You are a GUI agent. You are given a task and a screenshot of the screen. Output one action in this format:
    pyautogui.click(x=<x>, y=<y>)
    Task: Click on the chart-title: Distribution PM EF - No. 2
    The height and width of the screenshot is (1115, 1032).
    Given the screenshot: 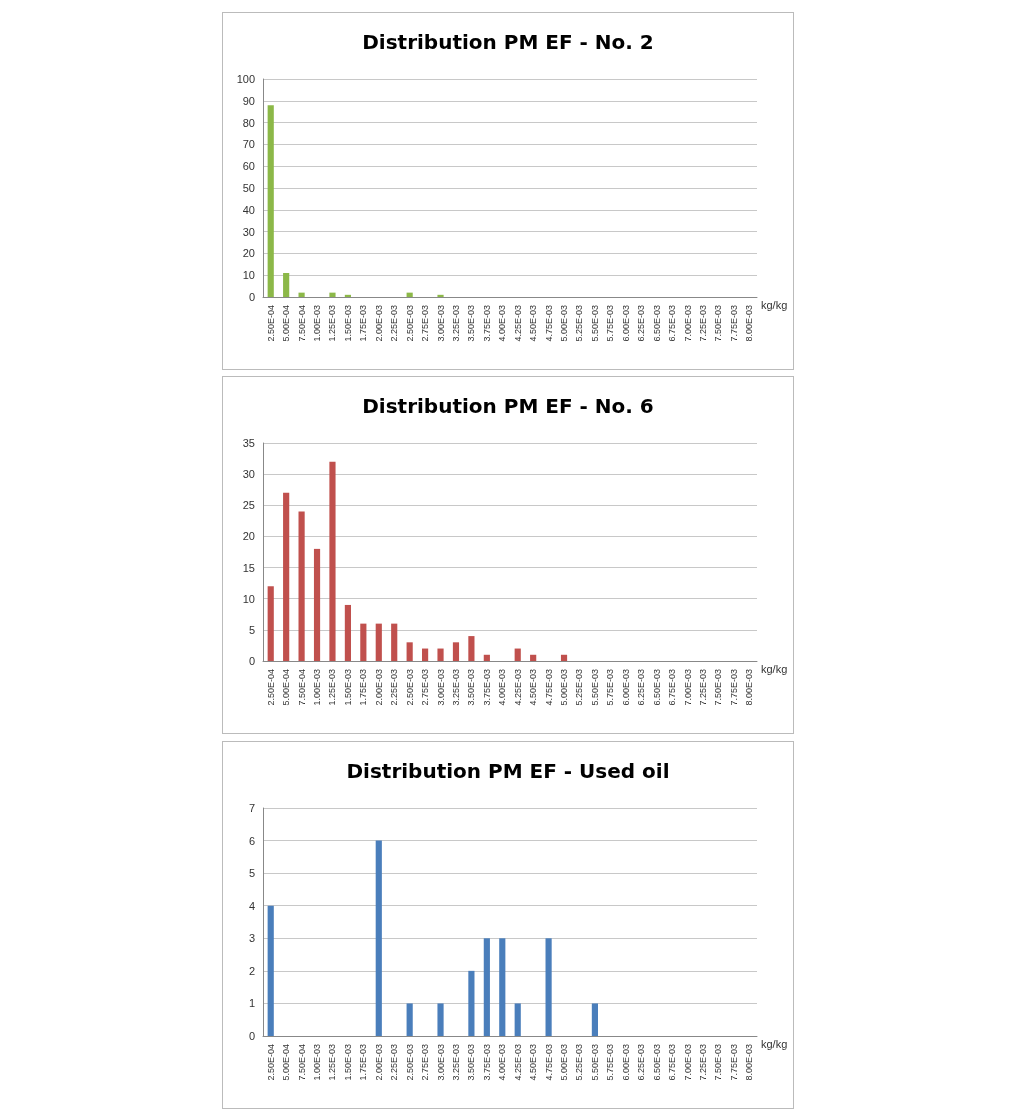 What is the action you would take?
    pyautogui.click(x=508, y=42)
    